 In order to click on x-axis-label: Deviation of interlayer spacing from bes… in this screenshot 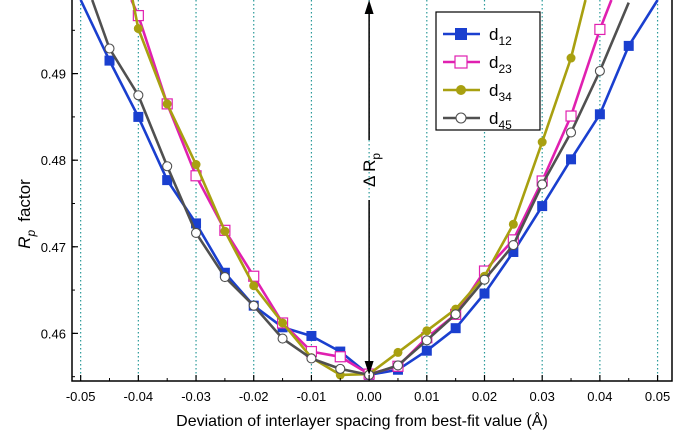, I will do `click(362, 420)`.